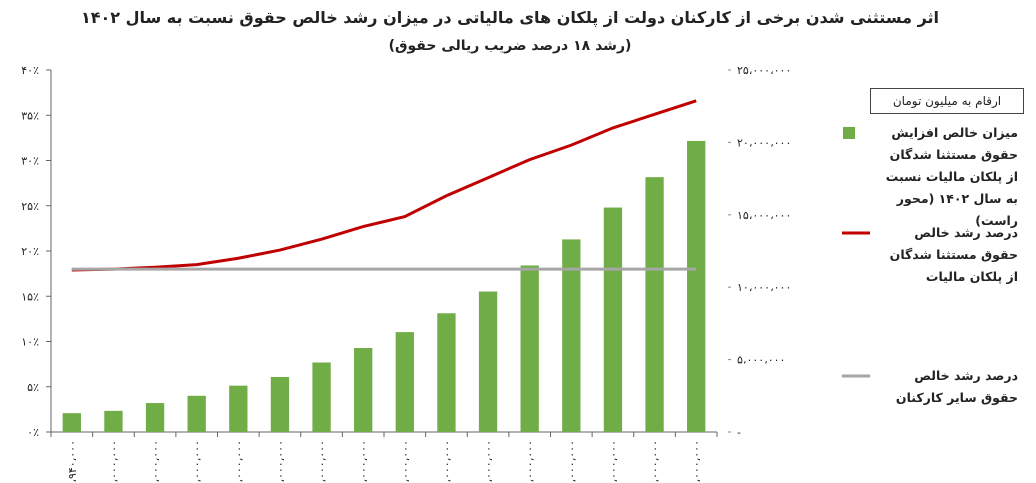 This screenshot has height=483, width=1036. I want to click on x-tick-label: ۳۷،۰۰۰،۰۰۰, so click(446, 461).